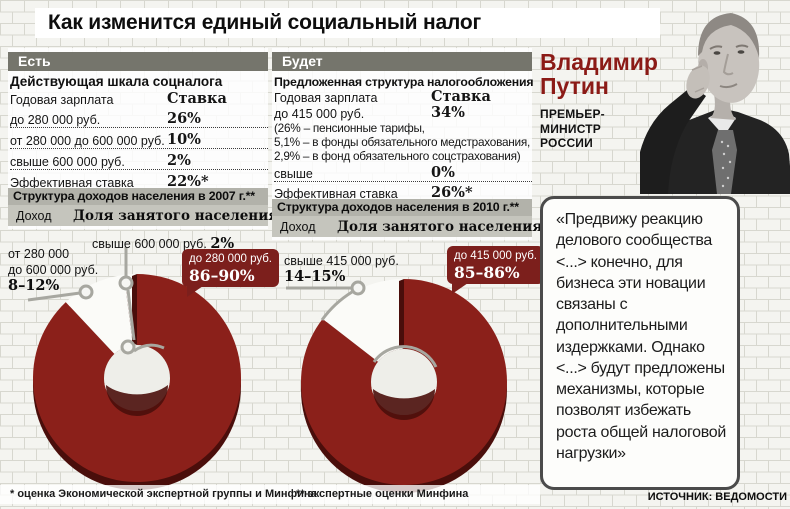 Image resolution: width=790 pixels, height=509 pixels. What do you see at coordinates (448, 112) in the screenshot?
I see `row-rate: 34%` at bounding box center [448, 112].